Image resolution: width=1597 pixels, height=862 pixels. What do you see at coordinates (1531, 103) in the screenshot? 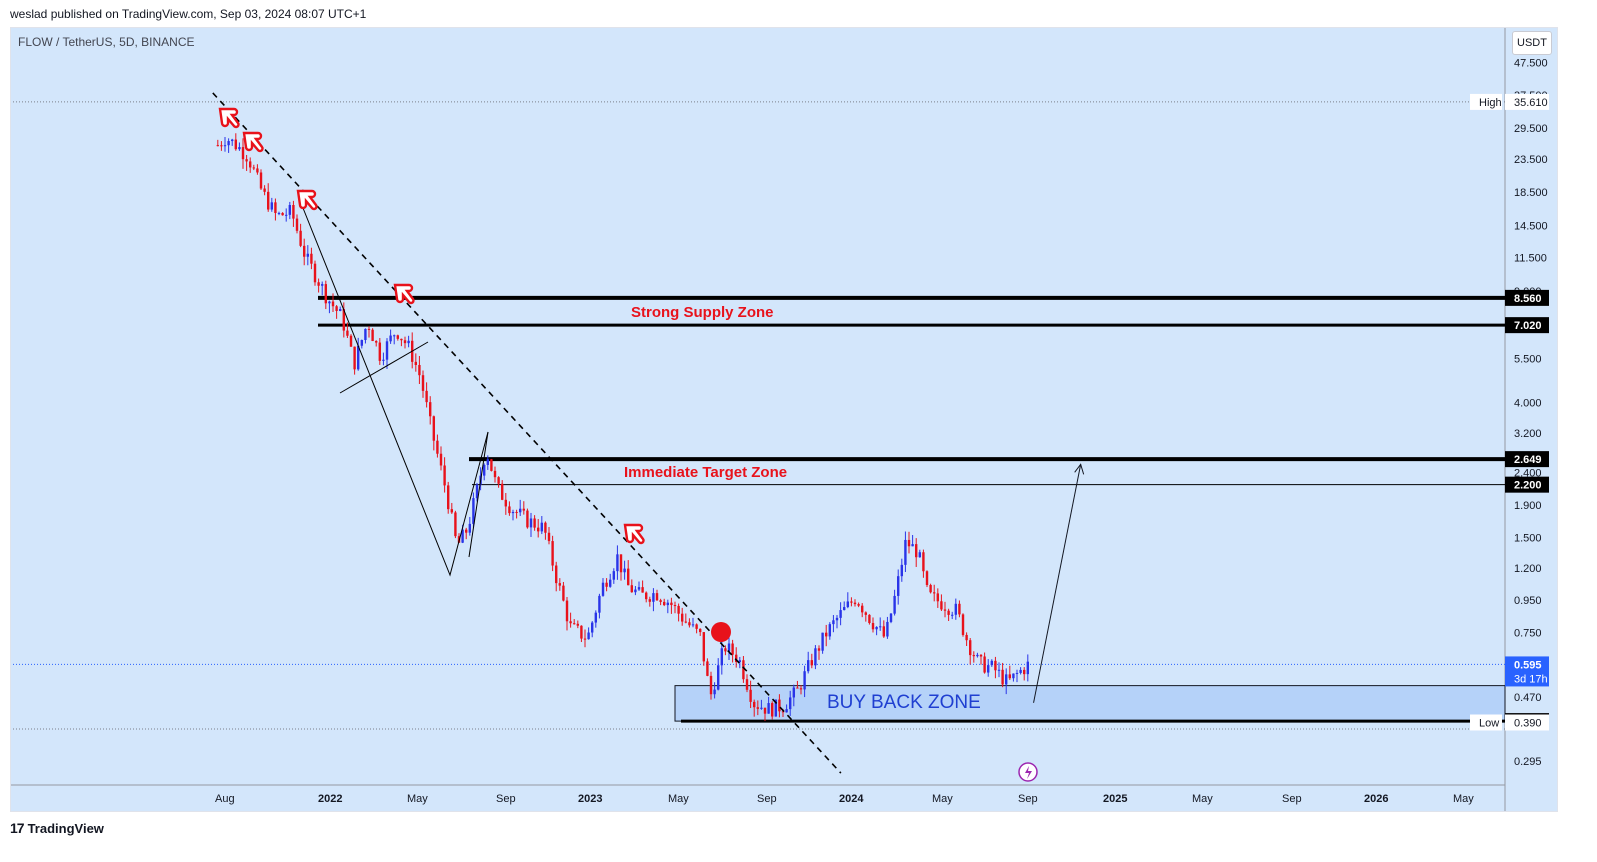
I see `price-level-tag-text: 35.610` at bounding box center [1531, 103].